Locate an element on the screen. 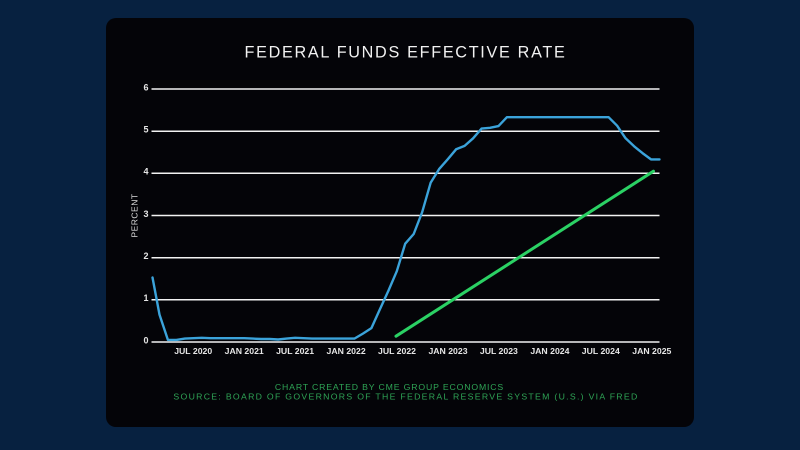 The width and height of the screenshot is (800, 450). svg-text: 3 is located at coordinates (145, 214).